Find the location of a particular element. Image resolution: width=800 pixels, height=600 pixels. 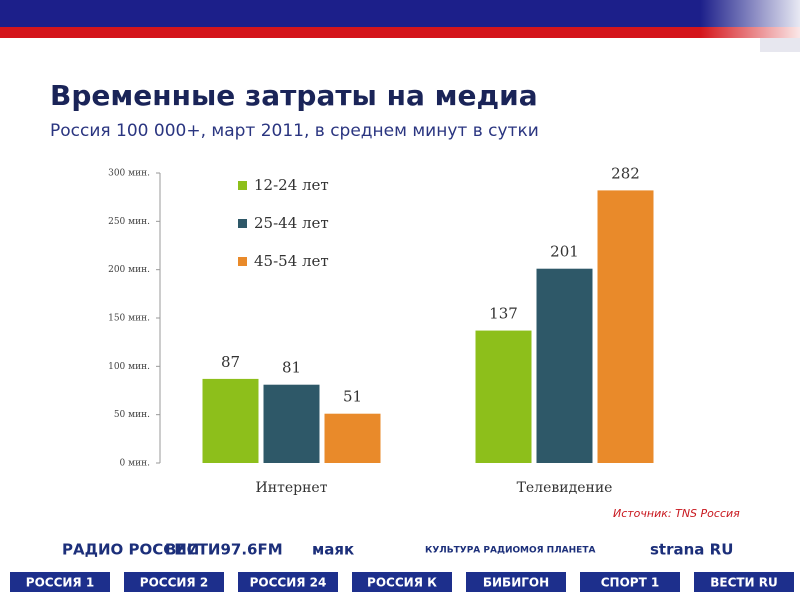

value-label: 201 is located at coordinates (564, 252).